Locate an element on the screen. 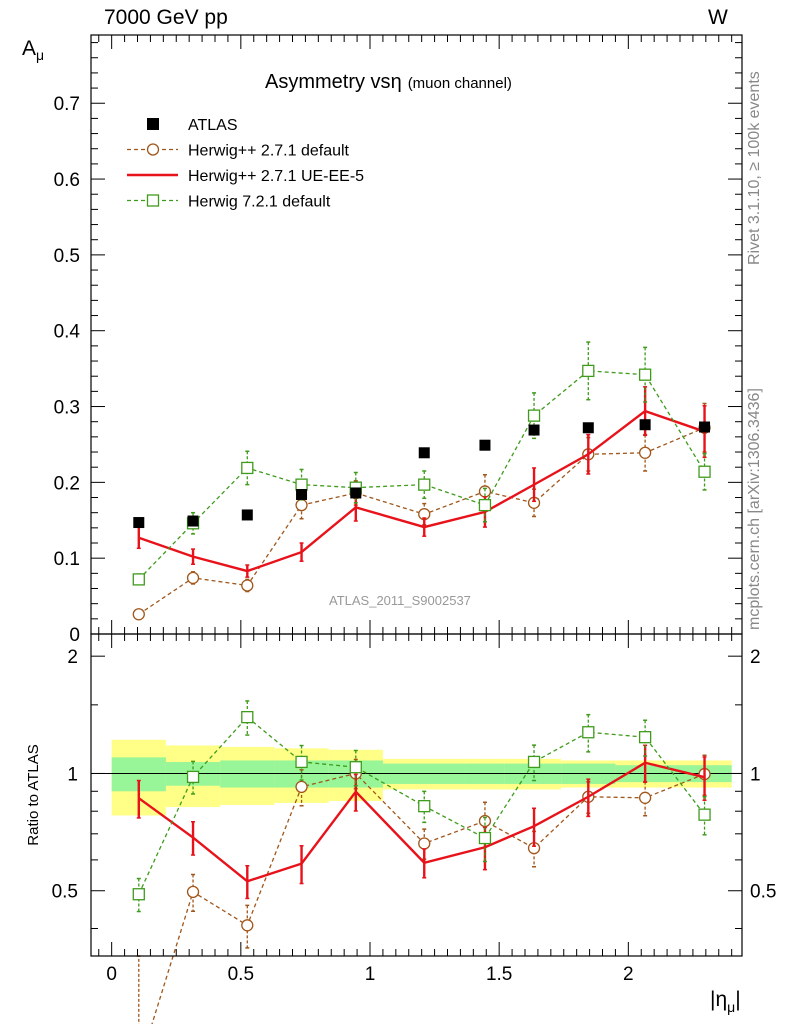  x-tick-label: 2 is located at coordinates (628, 974).